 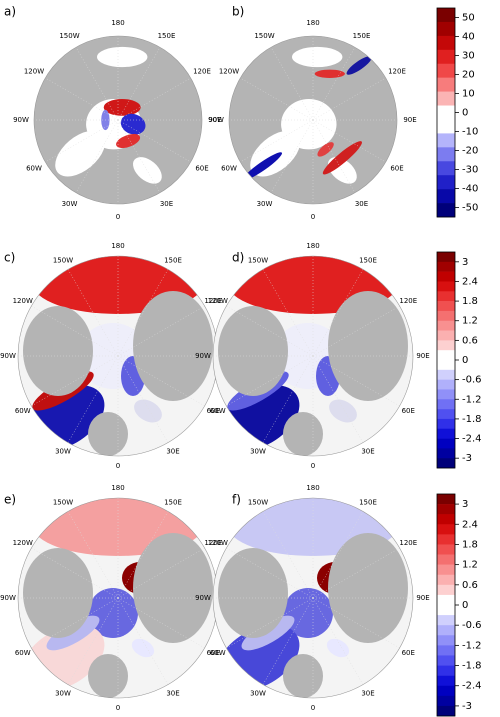 I want to click on map-panel: a) 180 150E 120E 90E 60E 30E 0 30W 60W 90W 120W 150W, so click(x=113, y=113).